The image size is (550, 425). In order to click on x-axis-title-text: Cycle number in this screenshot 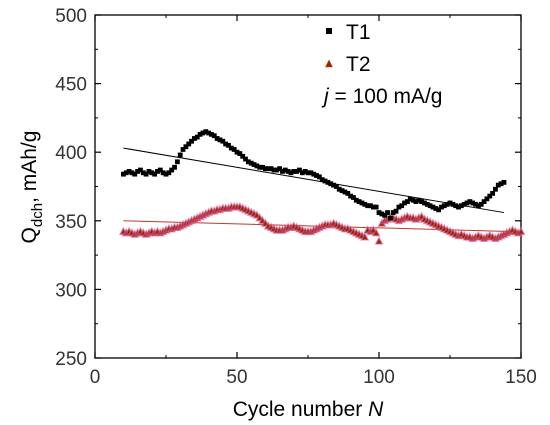, I will do `click(298, 409)`.